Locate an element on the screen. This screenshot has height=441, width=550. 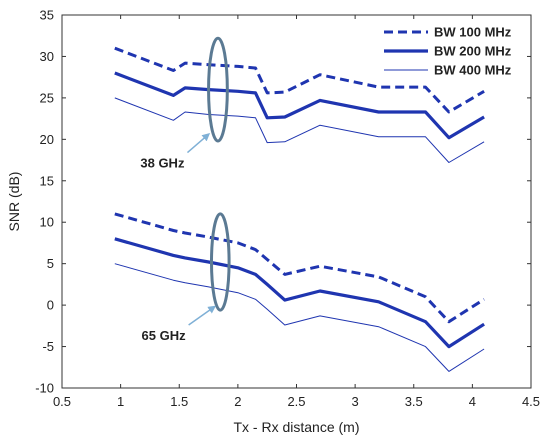
annotation-label: 65 GHz is located at coordinates (164, 335).